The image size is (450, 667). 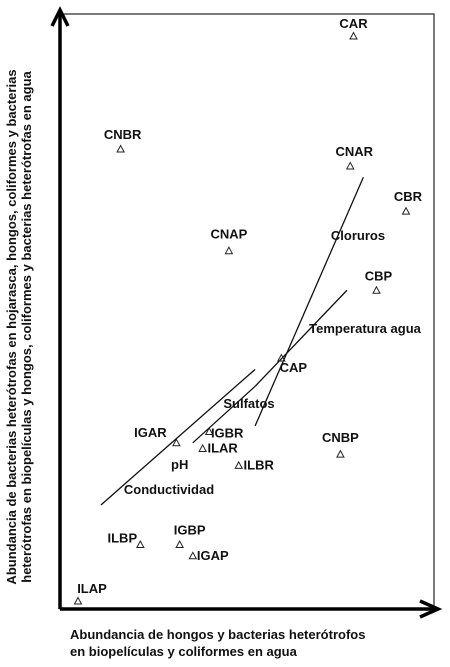 What do you see at coordinates (353, 35) in the screenshot?
I see `point-marker-car` at bounding box center [353, 35].